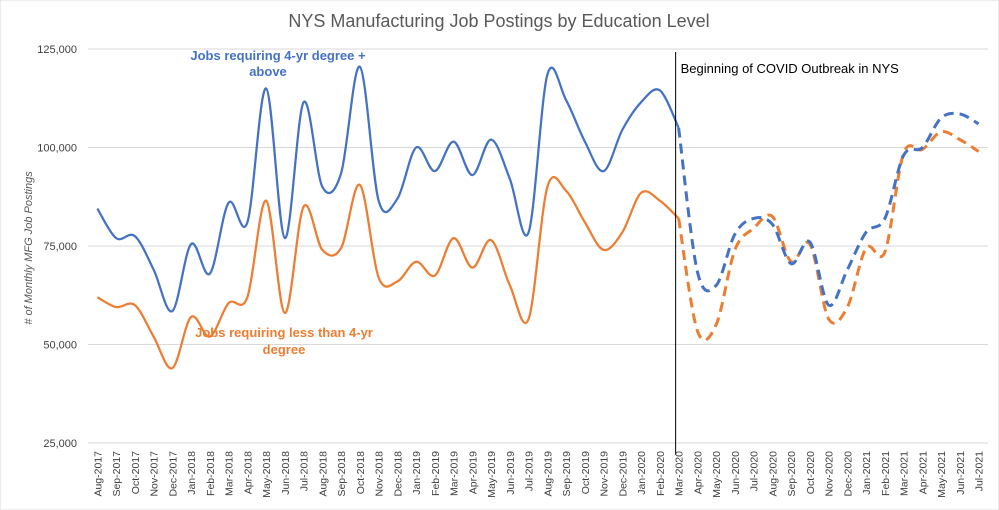 This screenshot has height=510, width=999. I want to click on x-tick-label: Jun-2020, so click(736, 473).